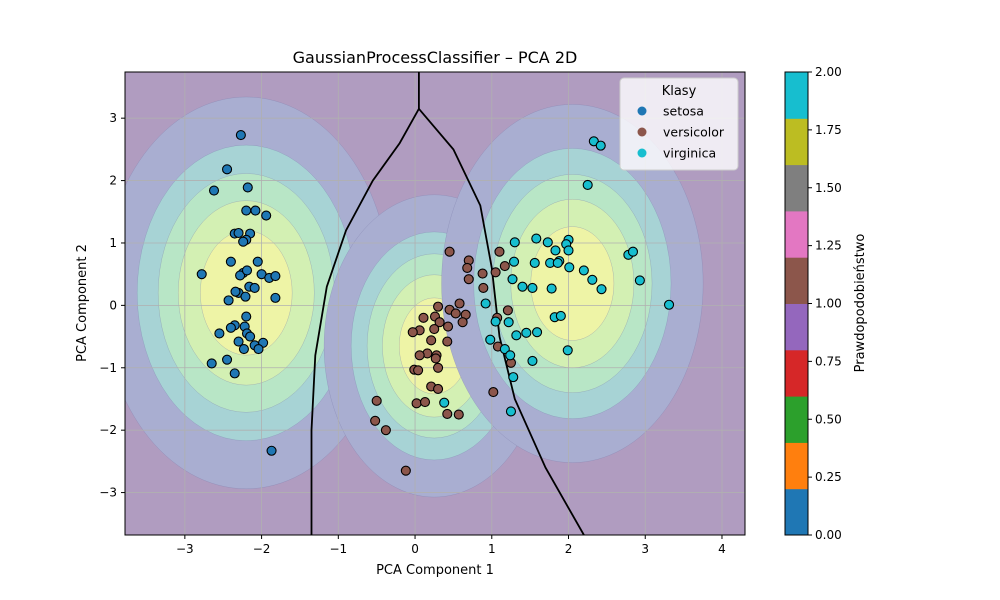  What do you see at coordinates (828, 477) in the screenshot?
I see `colorbar-tick-label: 0.25` at bounding box center [828, 477].